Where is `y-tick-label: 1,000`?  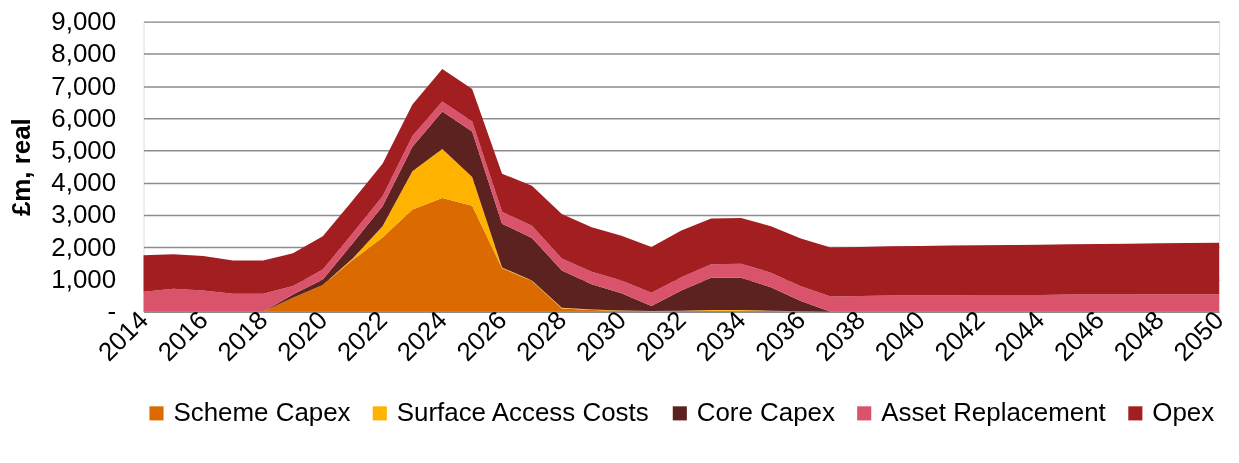 y-tick-label: 1,000 is located at coordinates (84, 278).